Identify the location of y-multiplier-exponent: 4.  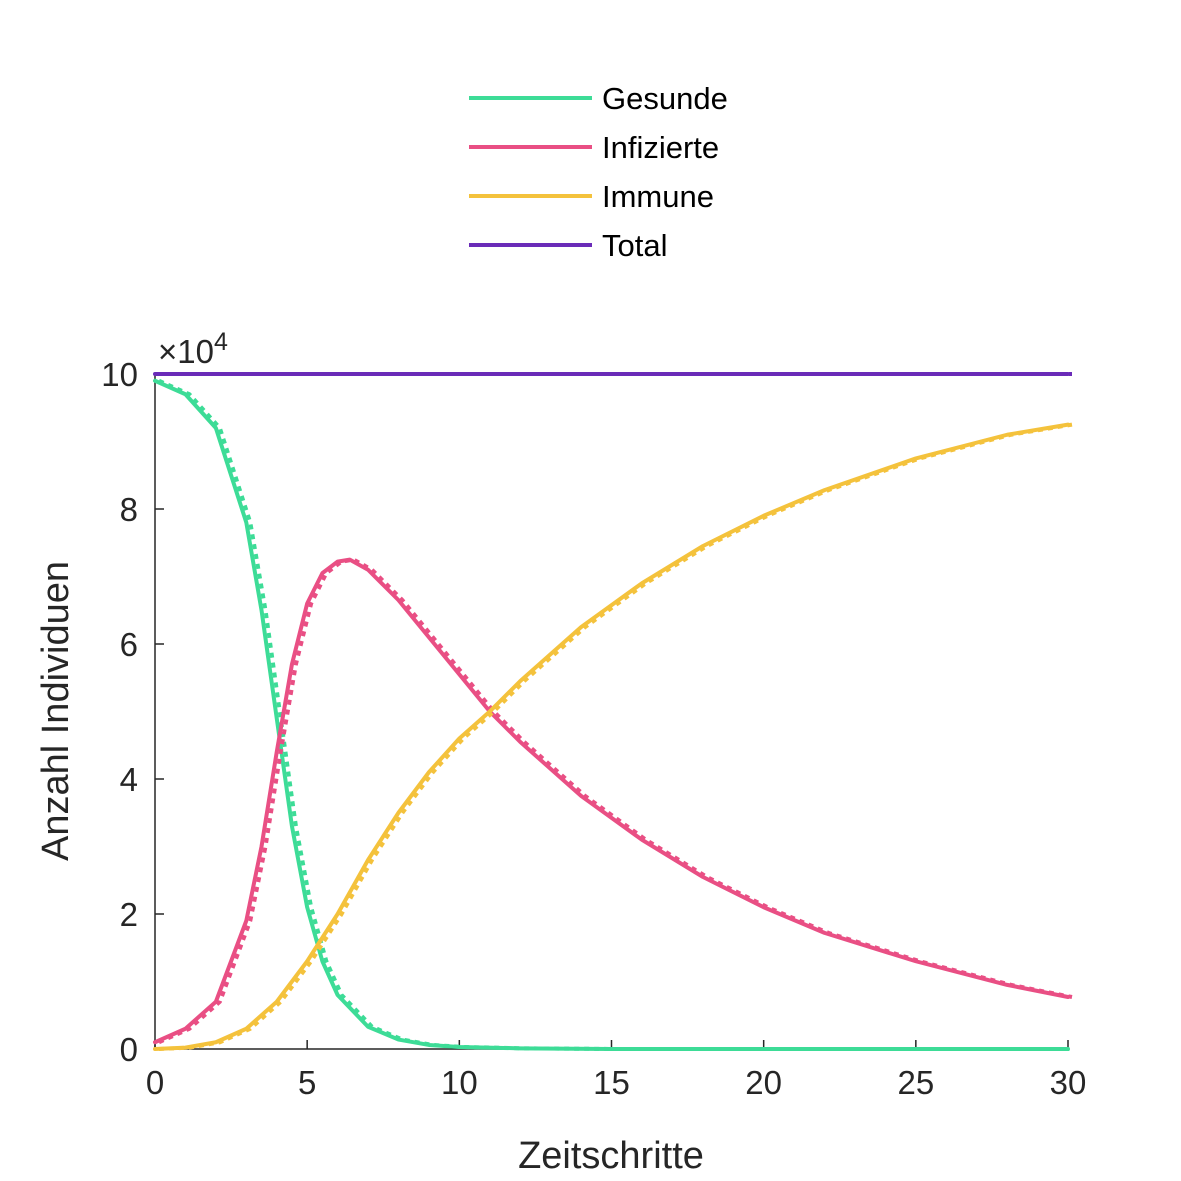
(221, 342).